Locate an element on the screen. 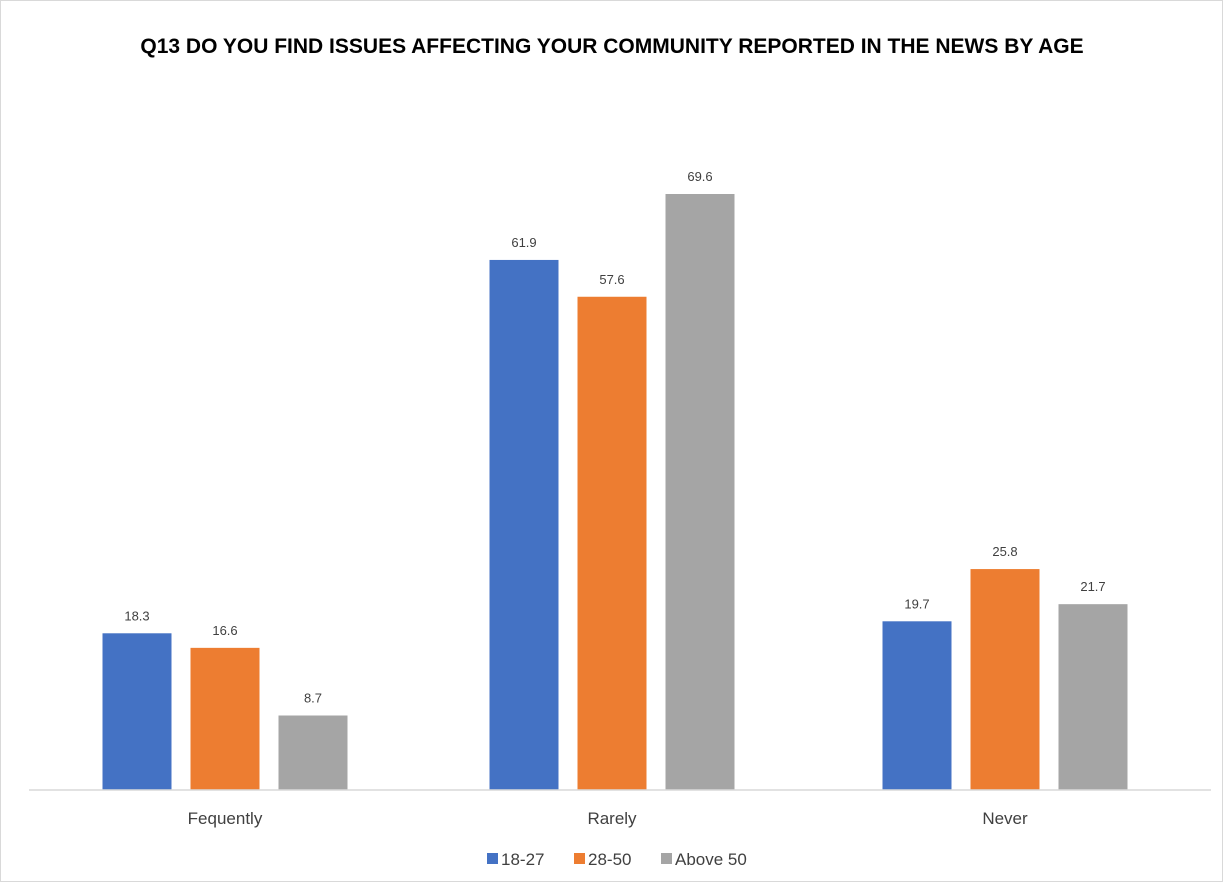 The height and width of the screenshot is (883, 1223). legend-label: 18-27 is located at coordinates (522, 859).